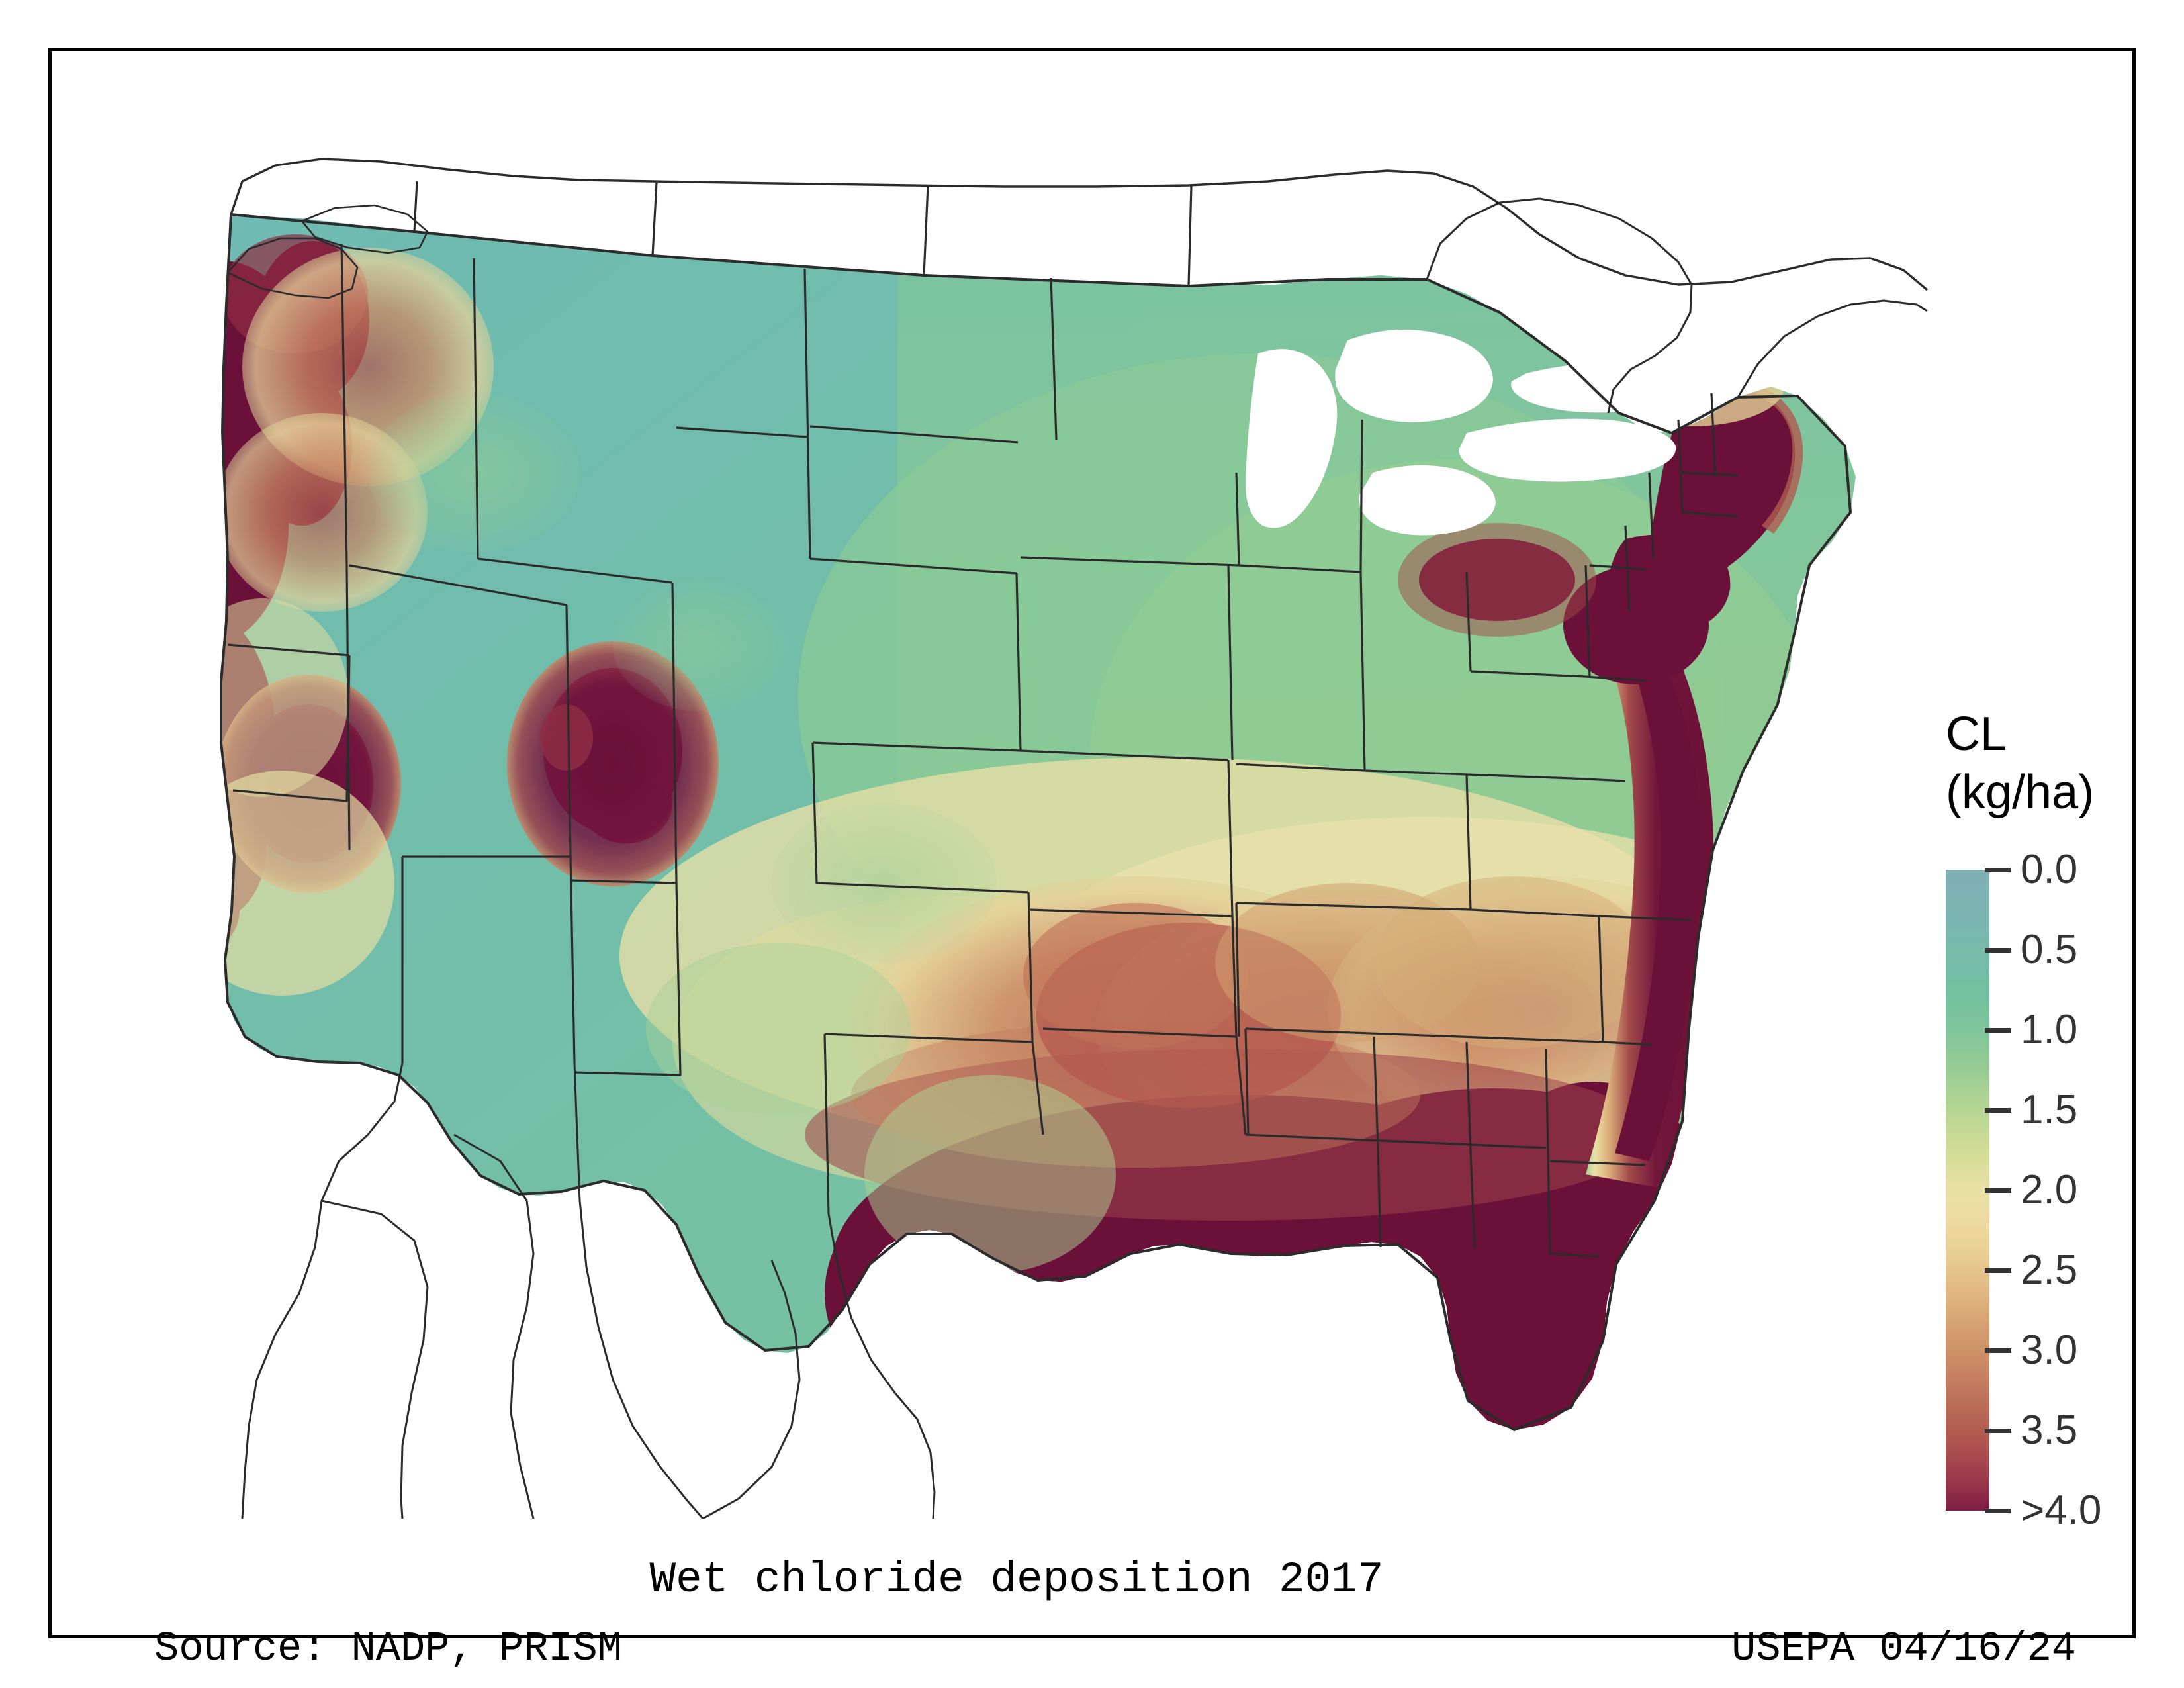 This screenshot has width=2184, height=1688. What do you see at coordinates (2049, 1430) in the screenshot?
I see `colorbar-tick-label-7: 3.5` at bounding box center [2049, 1430].